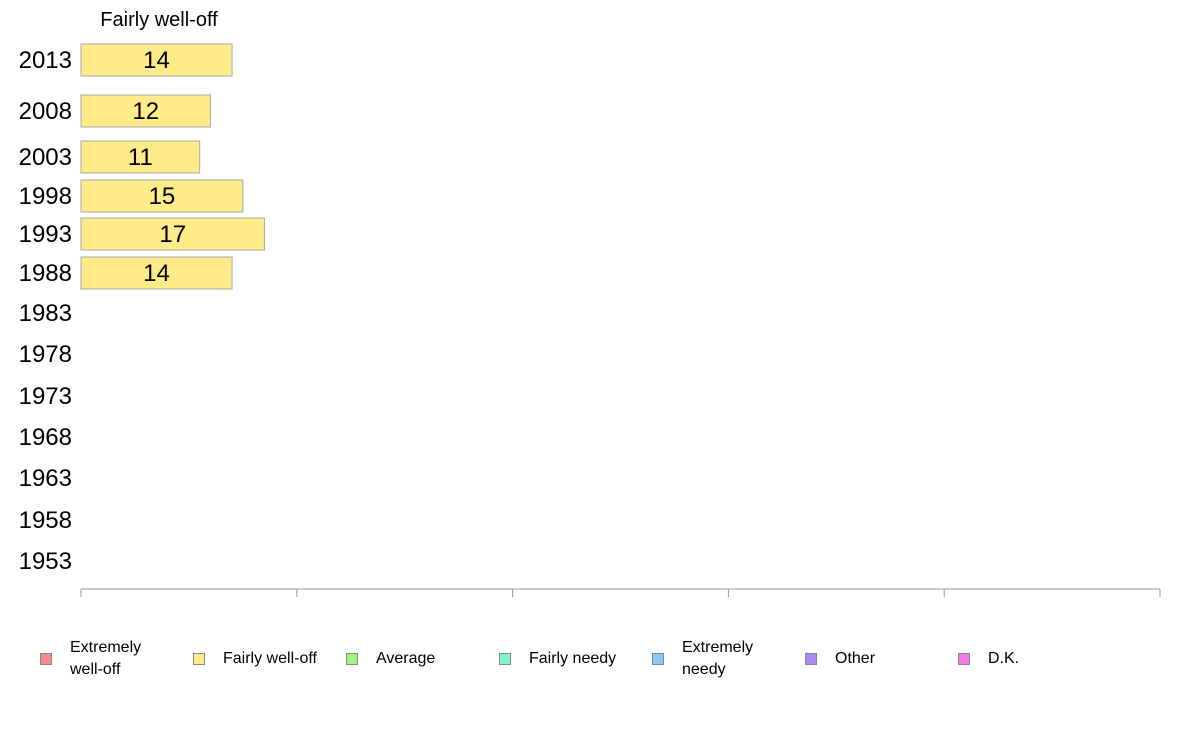 The width and height of the screenshot is (1188, 736). Describe the element at coordinates (45, 437) in the screenshot. I see `y-tick-label: 1968` at that location.